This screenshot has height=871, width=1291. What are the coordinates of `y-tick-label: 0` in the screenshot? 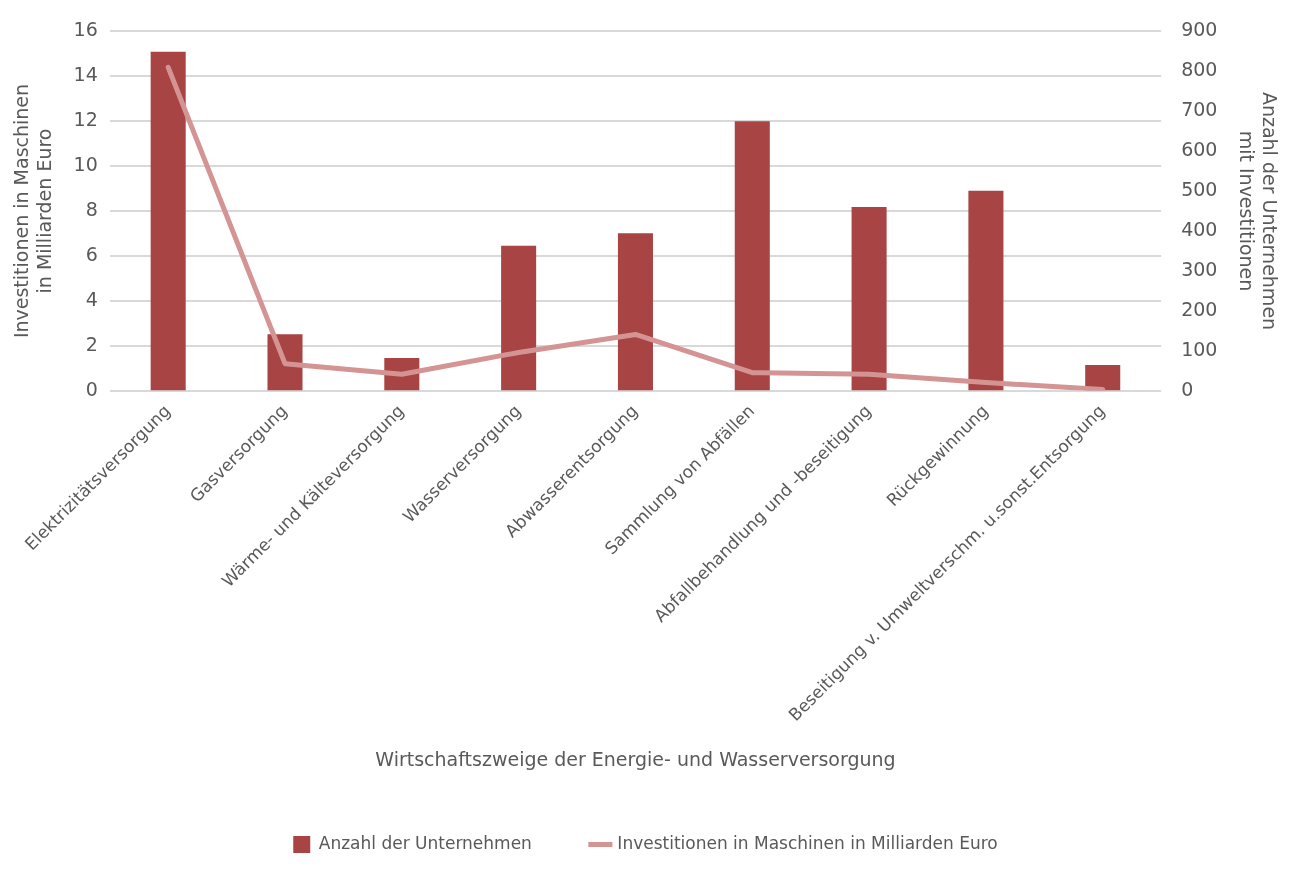 It's located at (91, 388).